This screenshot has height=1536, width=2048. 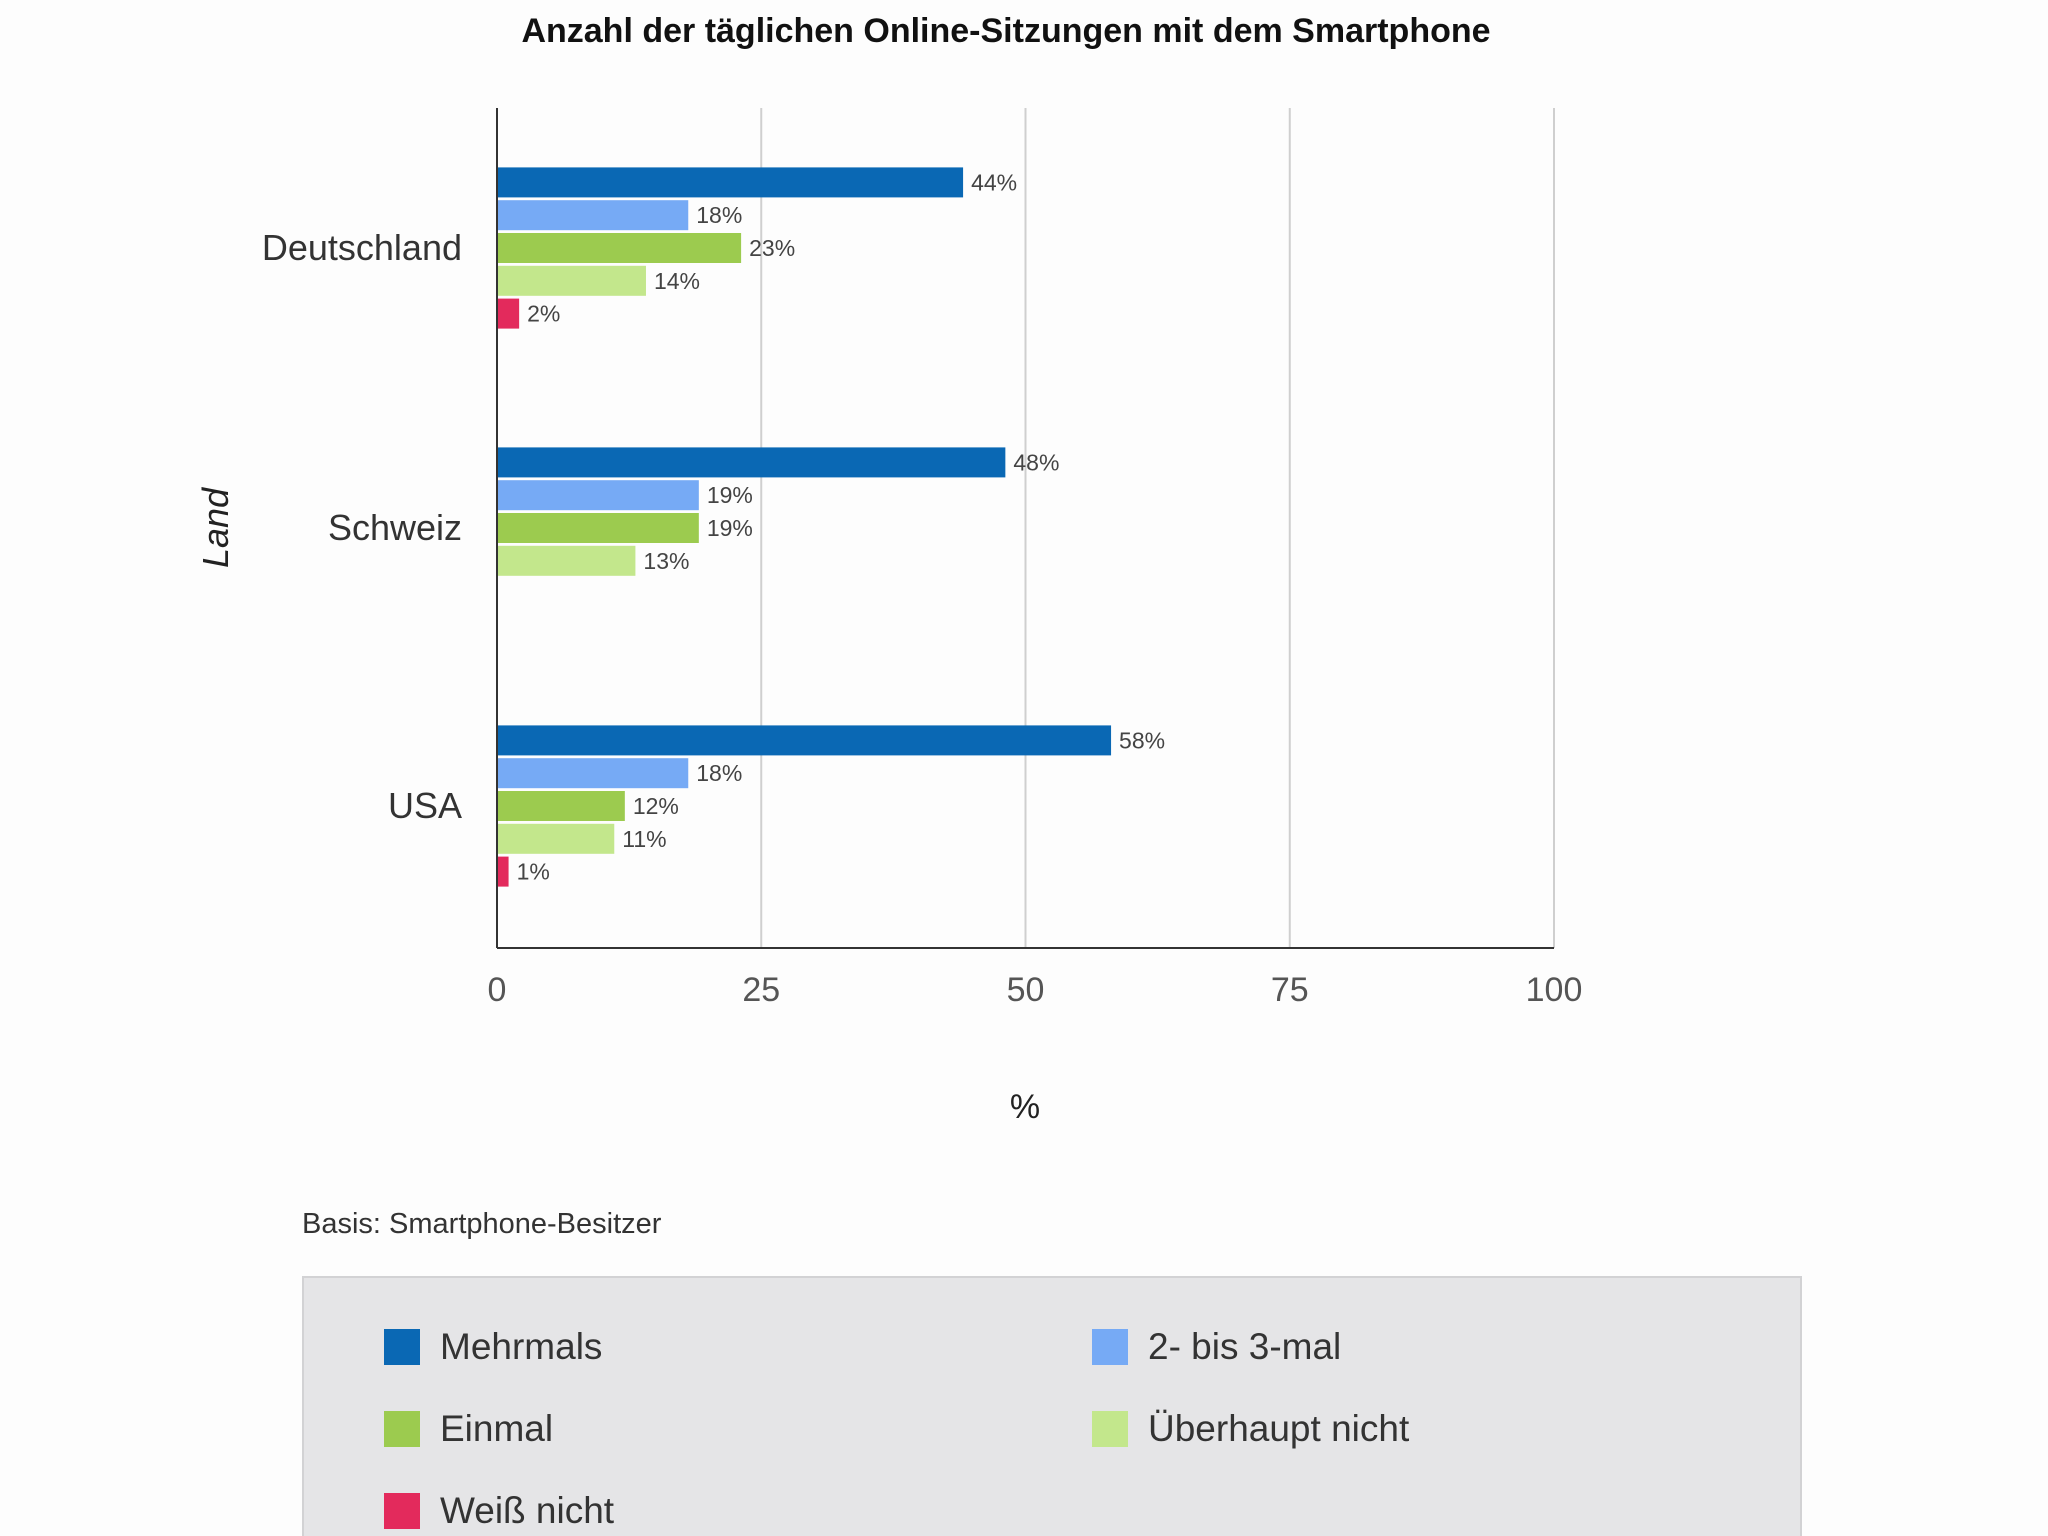 I want to click on legend-item: Mehrmals, so click(x=493, y=1347).